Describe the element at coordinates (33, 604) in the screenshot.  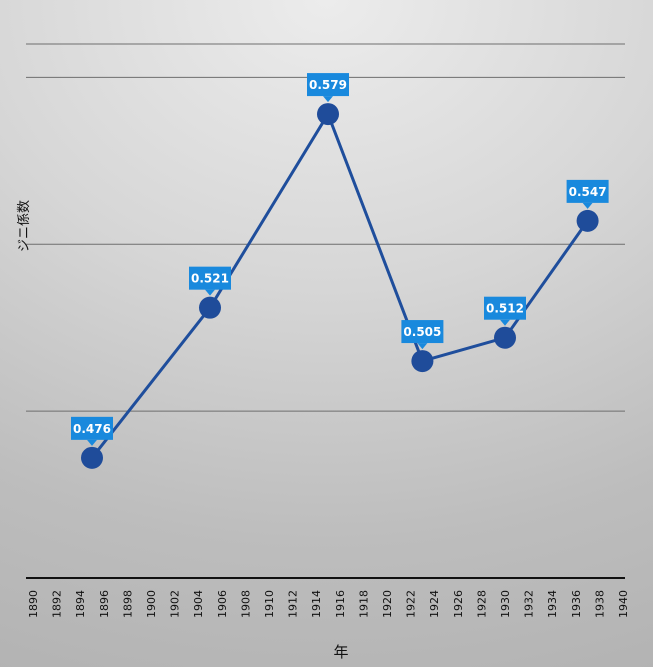
I see `x-tick-label: 1890` at that location.